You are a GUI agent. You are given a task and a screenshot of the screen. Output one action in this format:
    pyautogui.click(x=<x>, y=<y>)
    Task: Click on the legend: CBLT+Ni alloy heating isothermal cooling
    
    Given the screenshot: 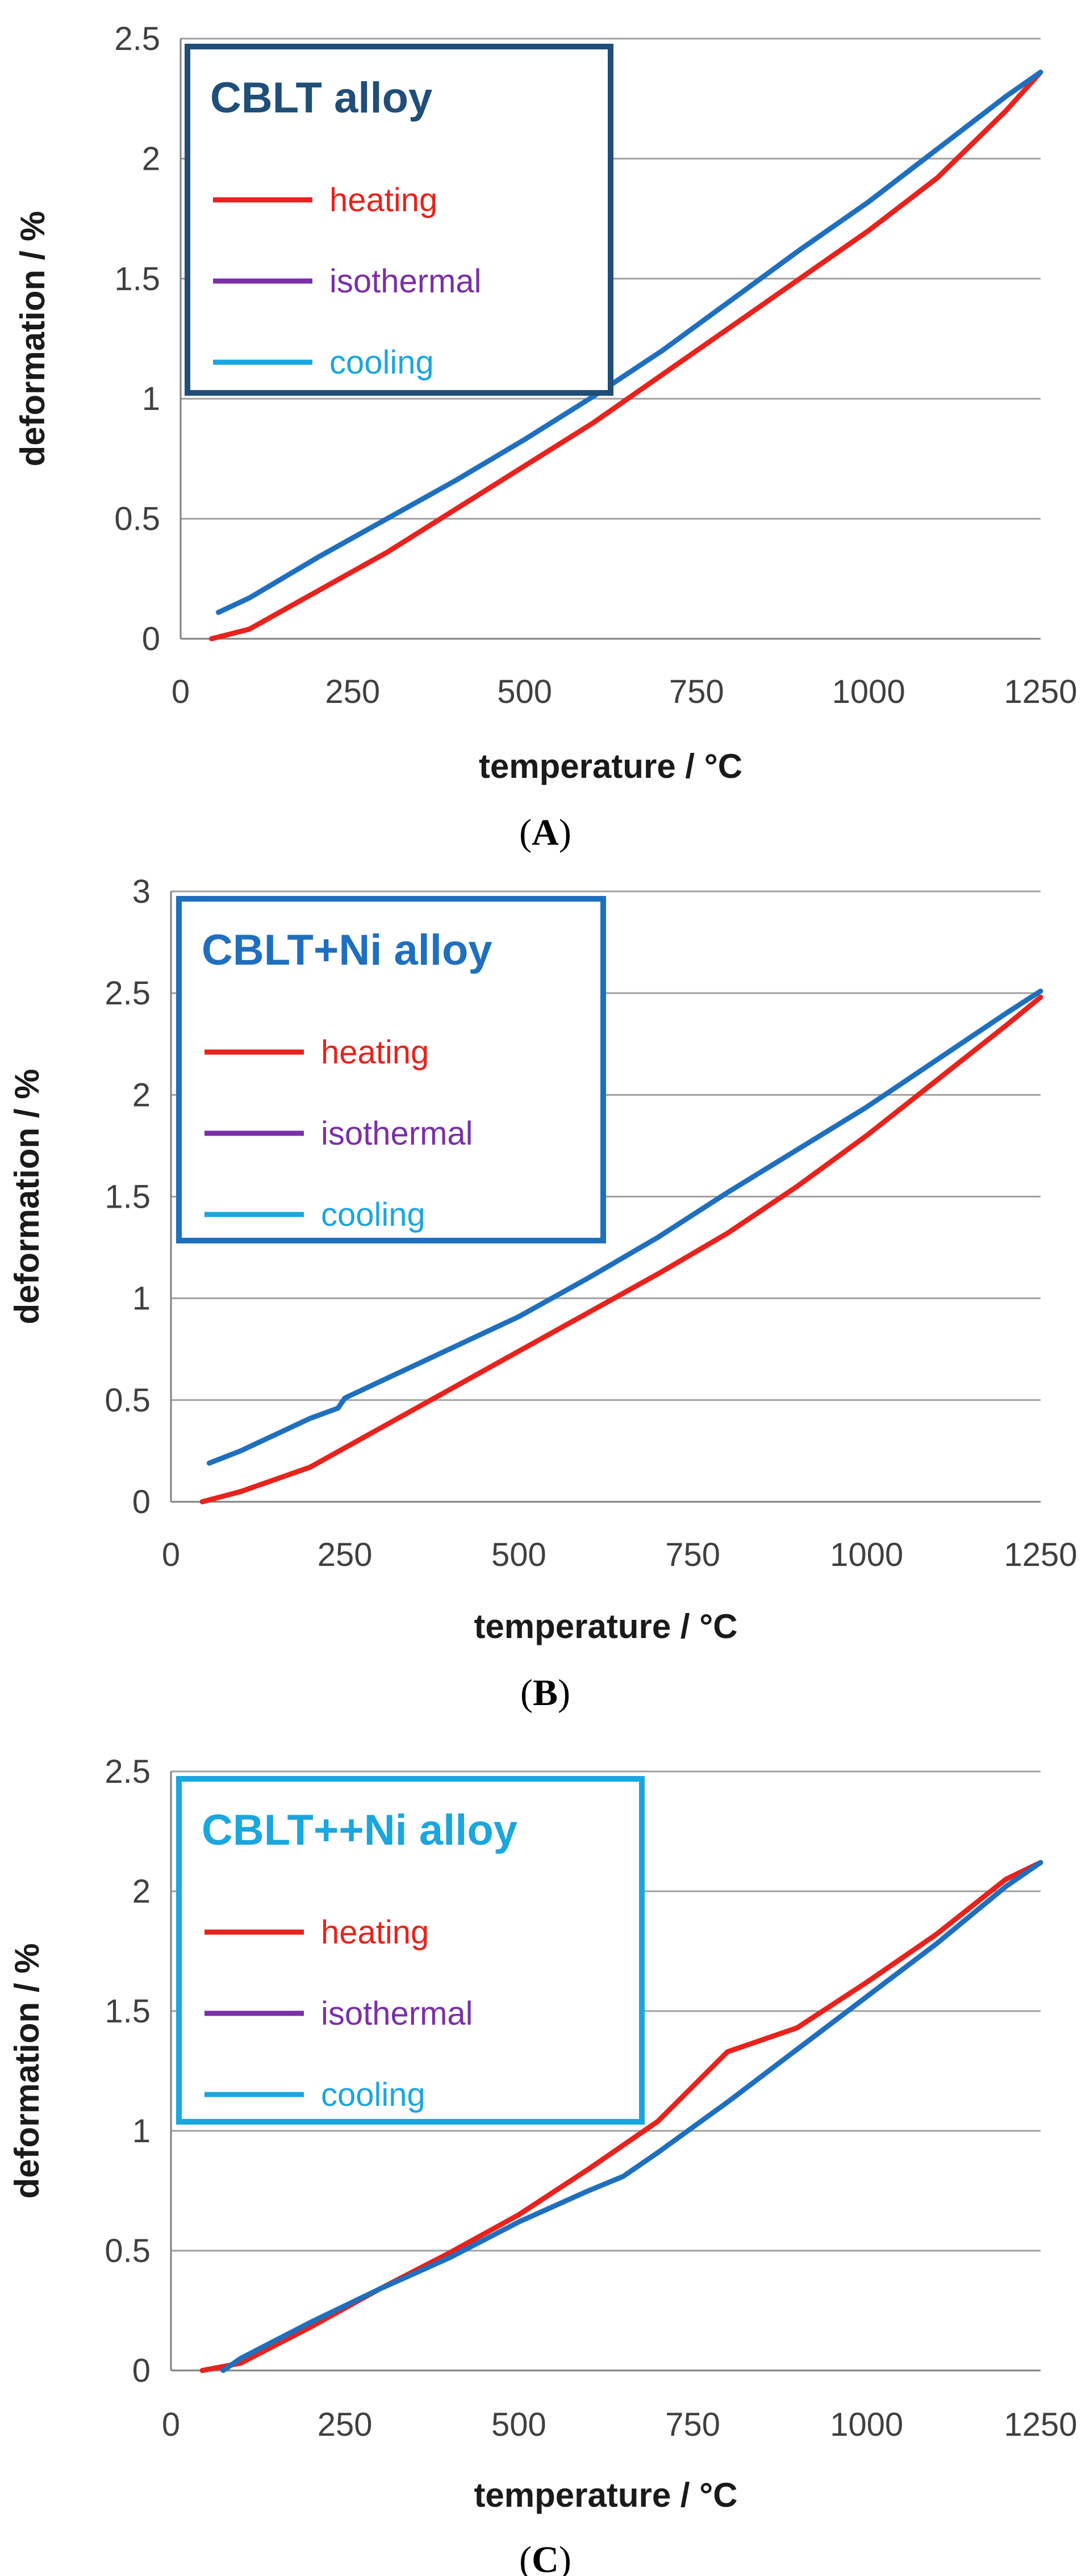 What is the action you would take?
    pyautogui.click(x=391, y=1069)
    